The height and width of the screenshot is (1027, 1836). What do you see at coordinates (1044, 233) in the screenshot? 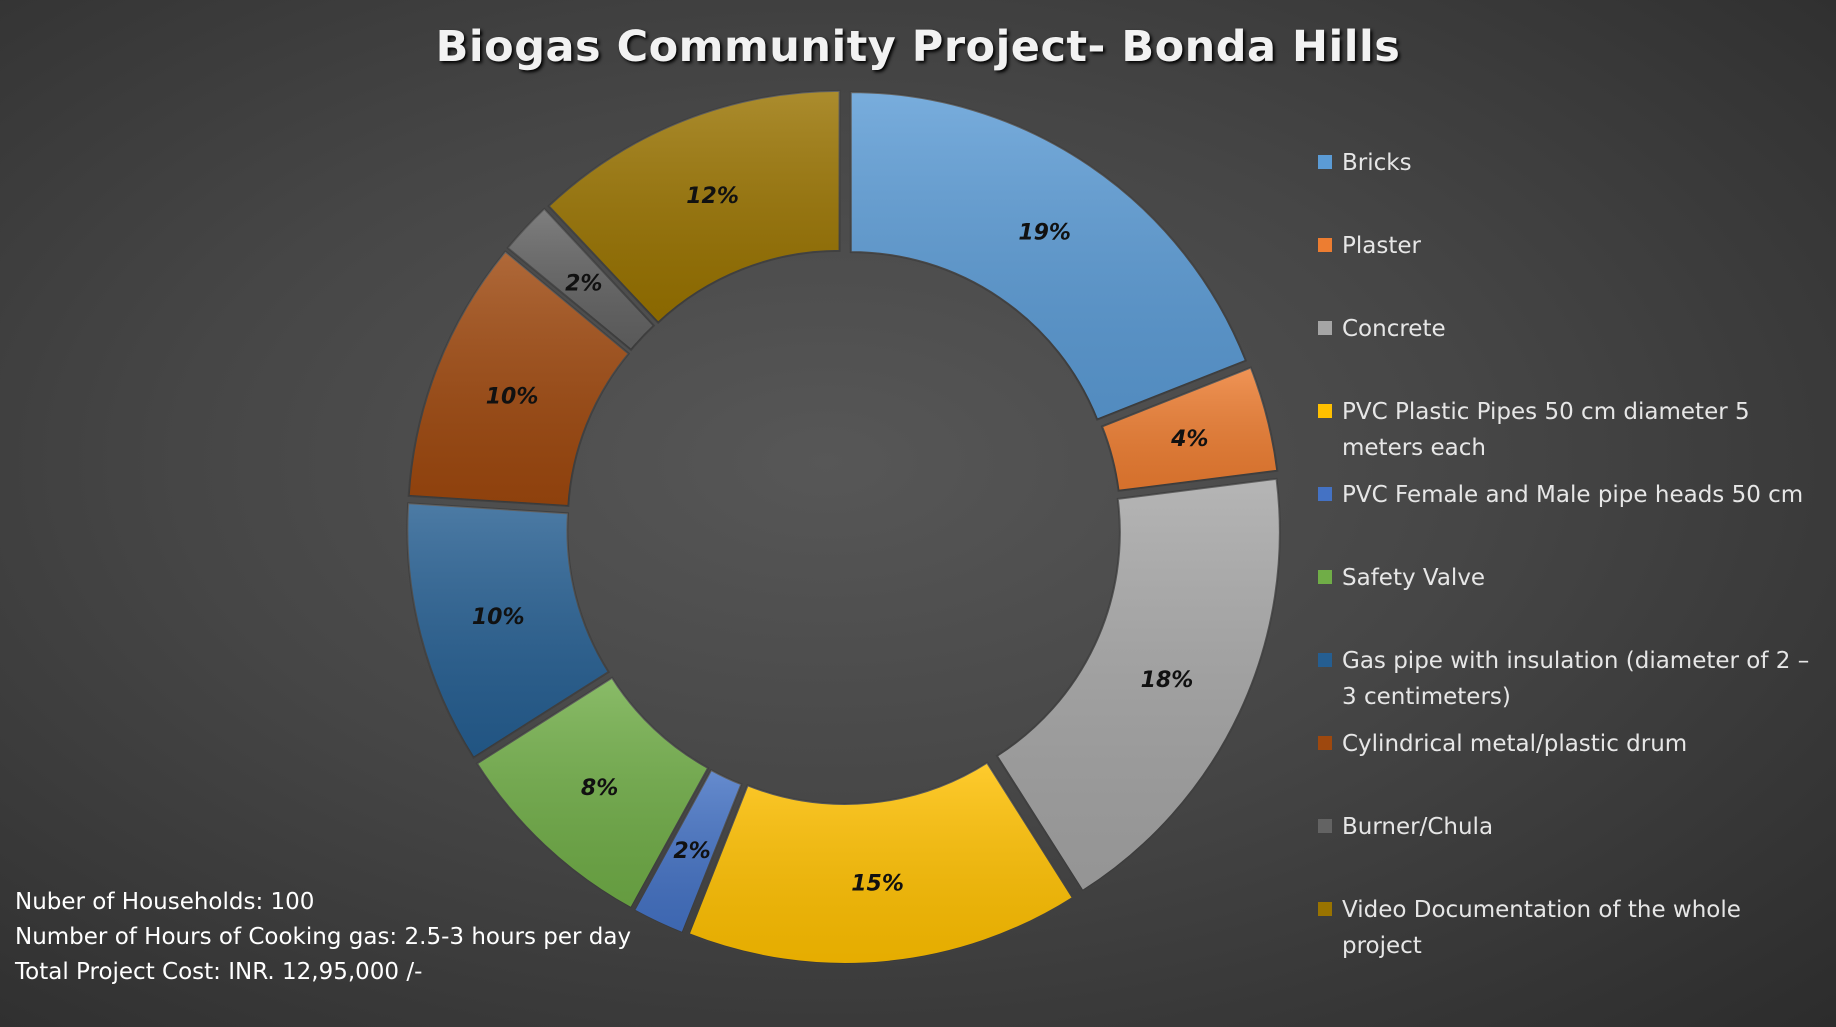
I see `data-label-bricks: 19%` at bounding box center [1044, 233].